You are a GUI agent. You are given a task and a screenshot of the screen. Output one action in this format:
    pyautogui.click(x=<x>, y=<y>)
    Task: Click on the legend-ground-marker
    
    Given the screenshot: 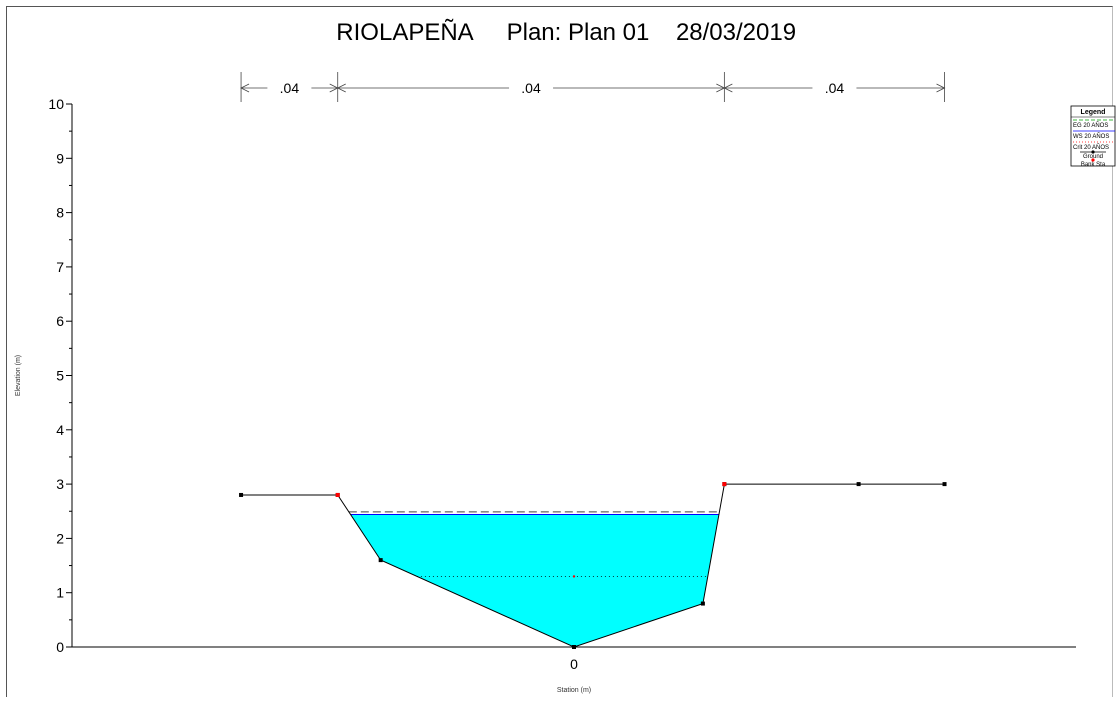 What is the action you would take?
    pyautogui.click(x=1093, y=152)
    